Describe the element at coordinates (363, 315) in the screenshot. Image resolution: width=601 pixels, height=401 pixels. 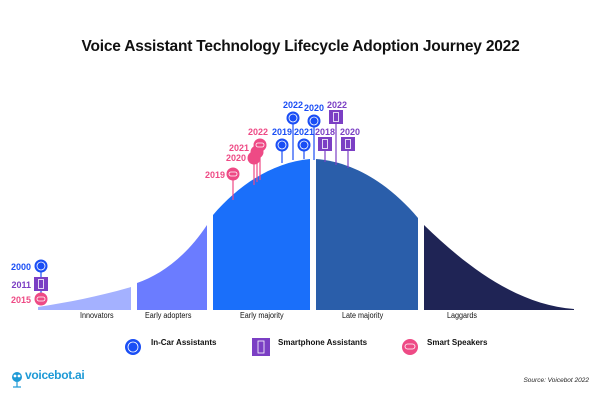
I see `segment-label-late-majority: Late majority` at that location.